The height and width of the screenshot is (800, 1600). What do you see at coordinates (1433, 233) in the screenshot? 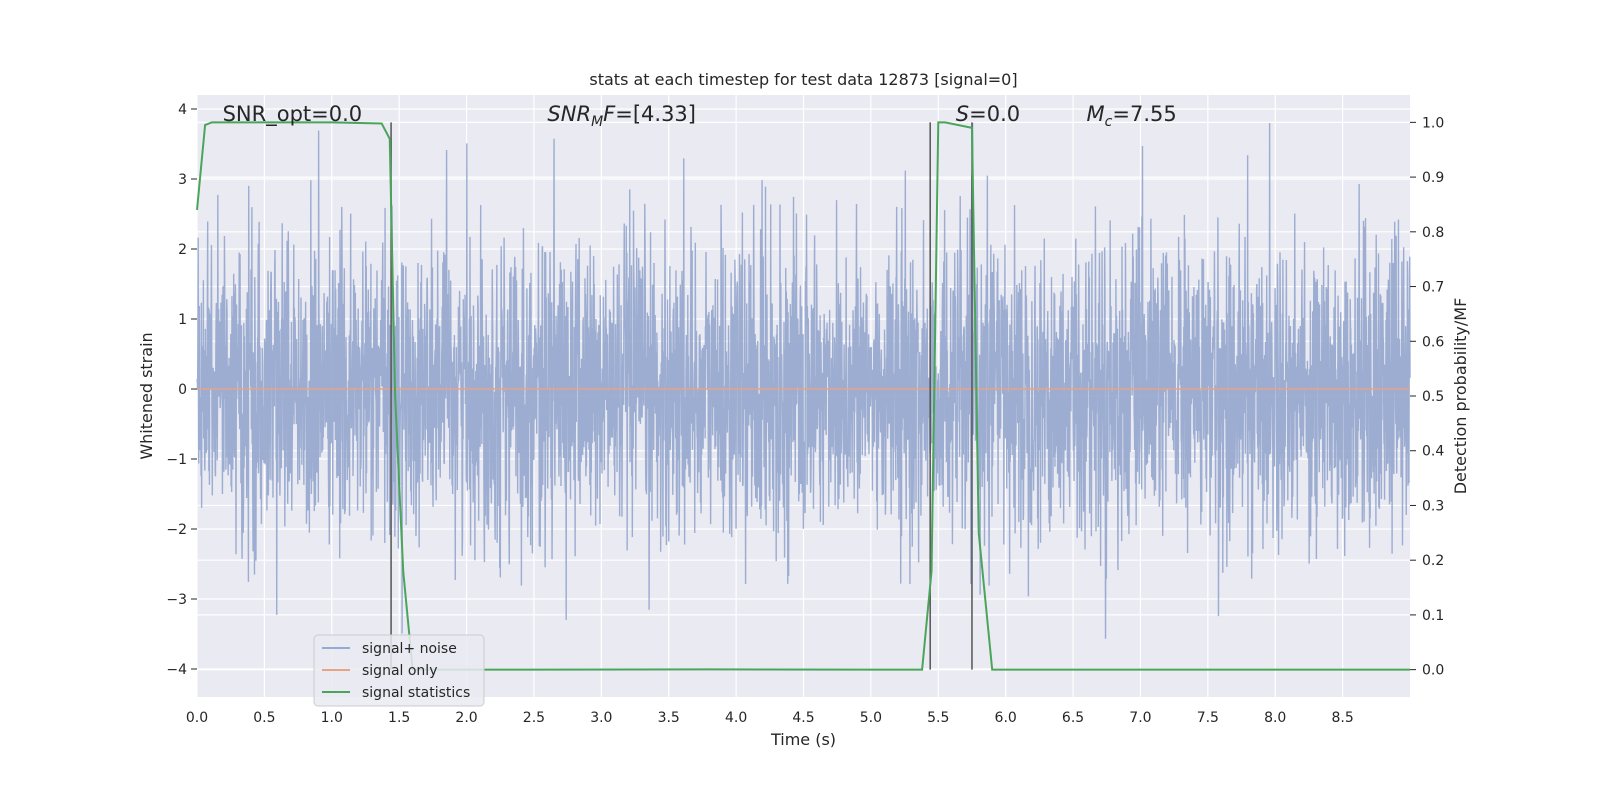
I see `y-right-tick-label: 0.8` at bounding box center [1433, 233].